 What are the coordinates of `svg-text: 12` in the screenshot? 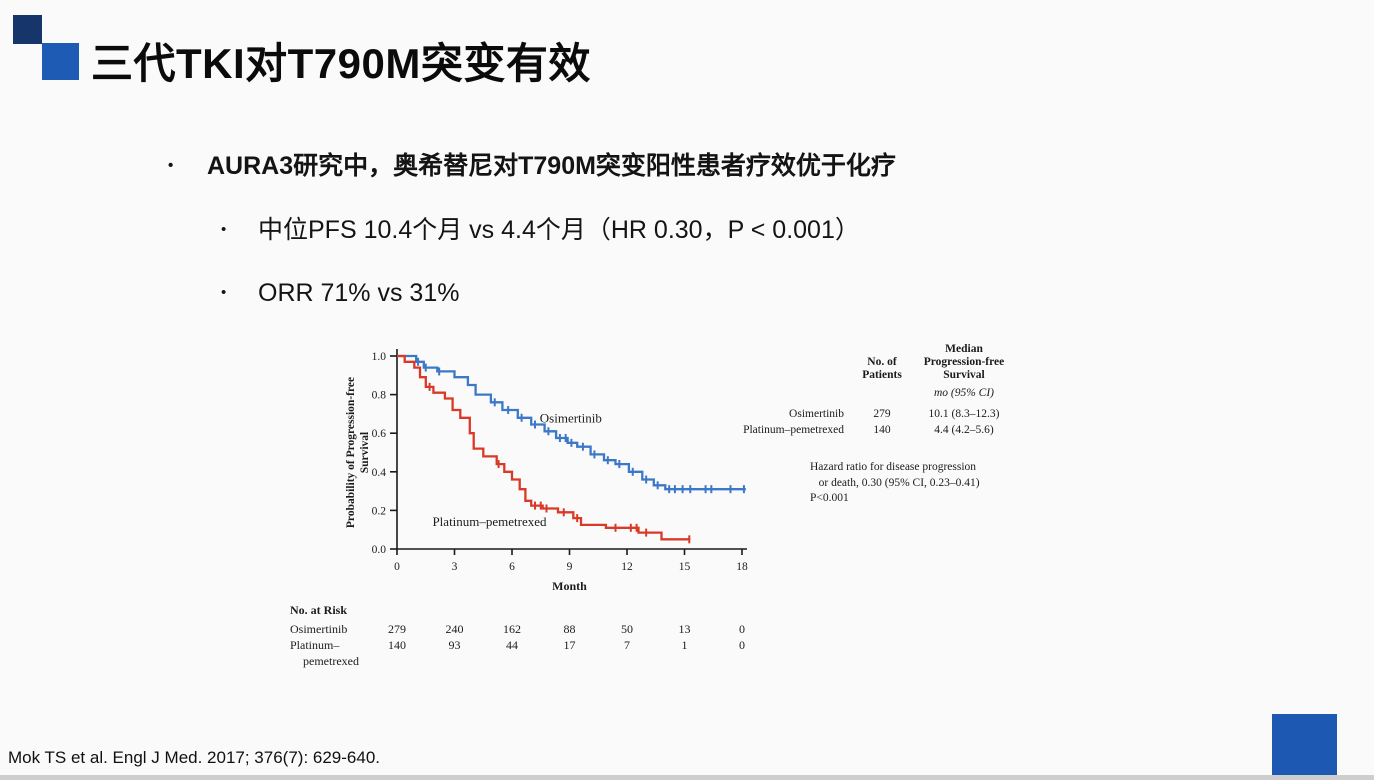 It's located at (627, 567).